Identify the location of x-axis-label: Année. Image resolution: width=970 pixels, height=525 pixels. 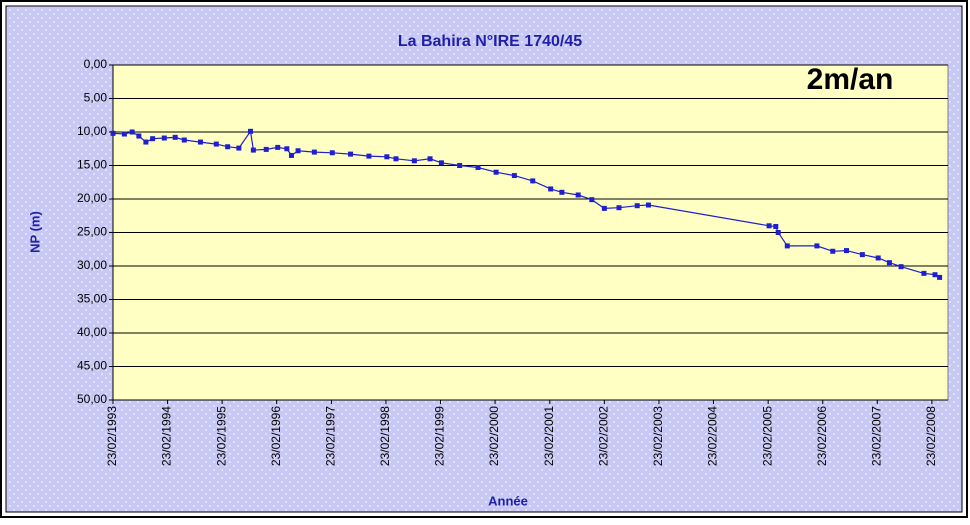
(508, 500).